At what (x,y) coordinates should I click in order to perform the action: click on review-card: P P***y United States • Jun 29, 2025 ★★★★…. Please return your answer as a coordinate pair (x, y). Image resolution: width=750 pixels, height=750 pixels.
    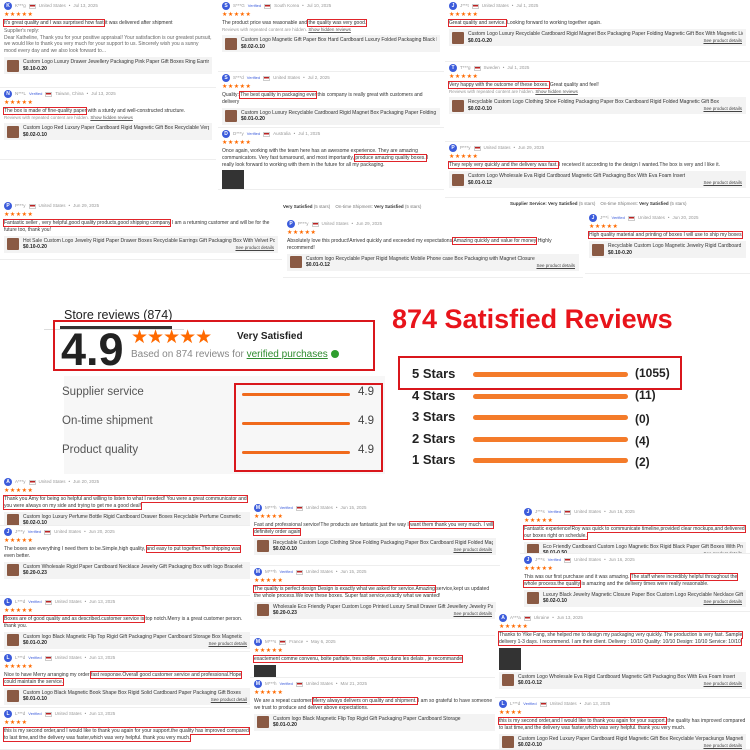
    Looking at the image, I should click on (433, 248).